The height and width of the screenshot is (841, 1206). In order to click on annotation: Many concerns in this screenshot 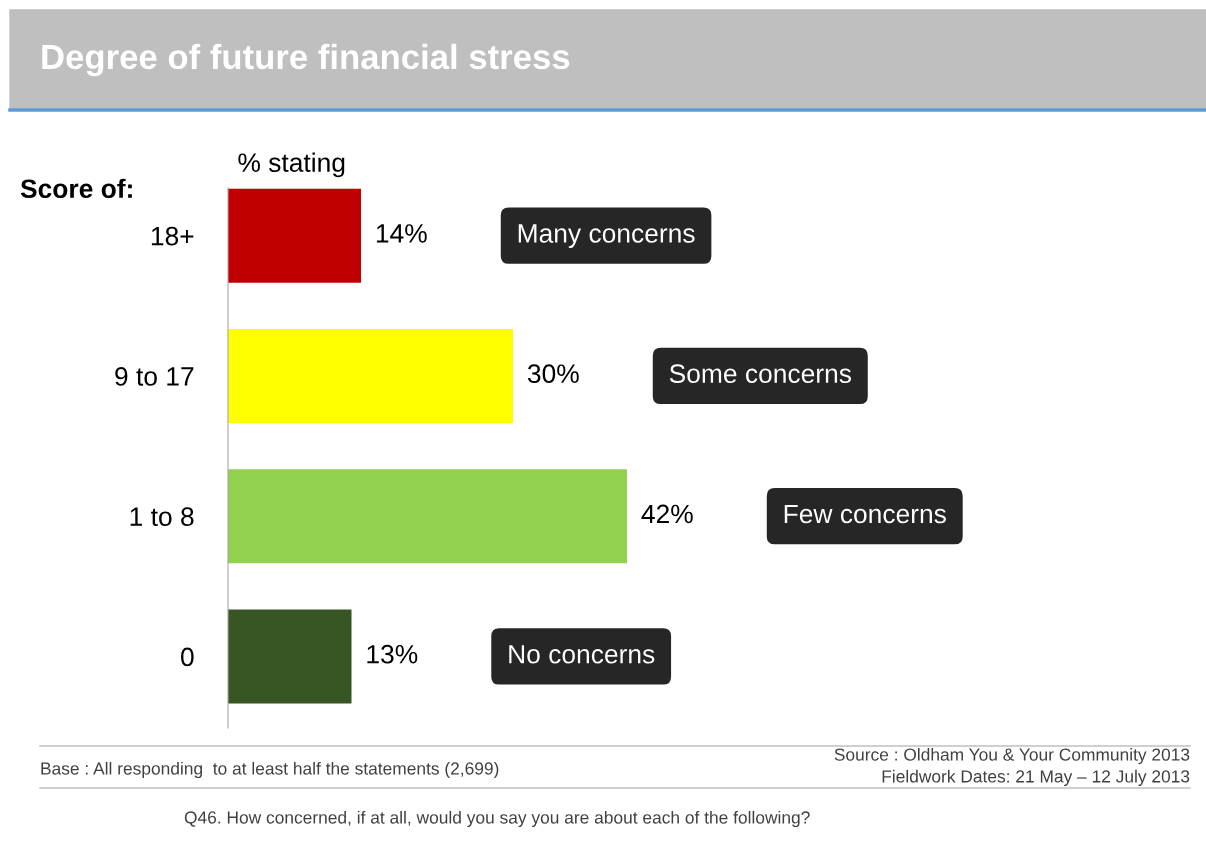, I will do `click(606, 236)`.